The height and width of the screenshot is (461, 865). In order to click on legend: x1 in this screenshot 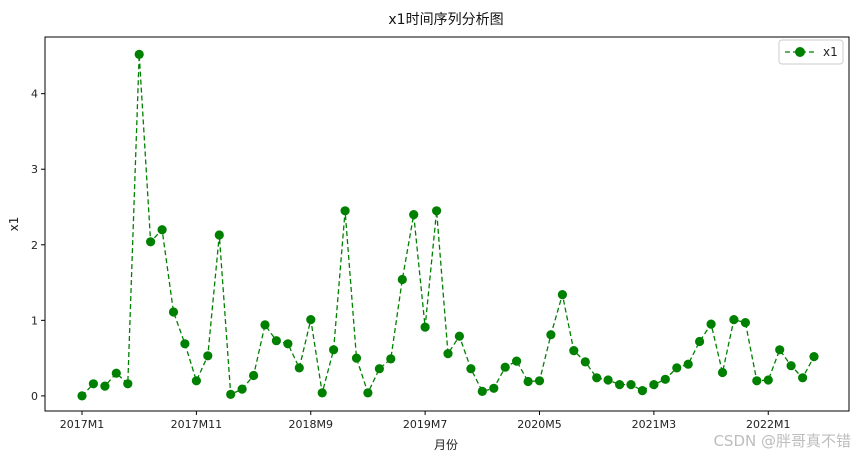, I will do `click(811, 52)`.